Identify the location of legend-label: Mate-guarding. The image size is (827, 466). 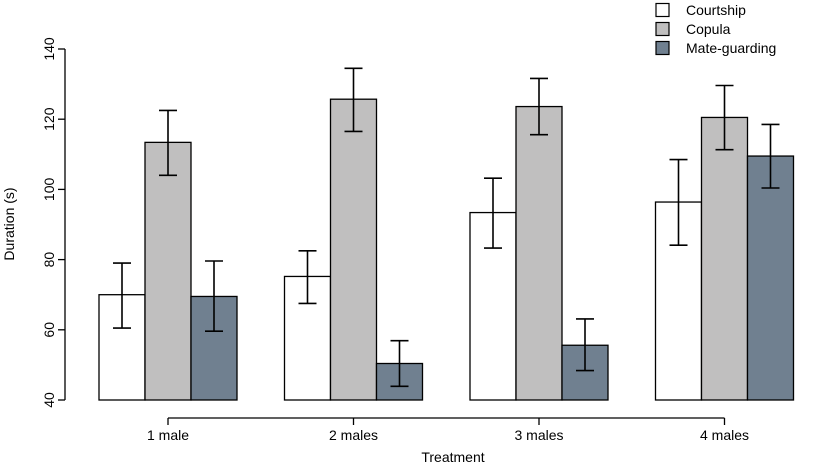
(731, 48).